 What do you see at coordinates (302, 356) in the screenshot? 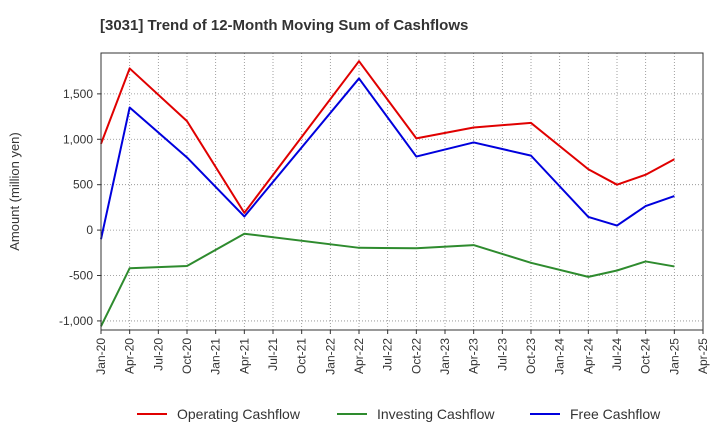
I see `x-tick-label: Oct-21` at bounding box center [302, 356].